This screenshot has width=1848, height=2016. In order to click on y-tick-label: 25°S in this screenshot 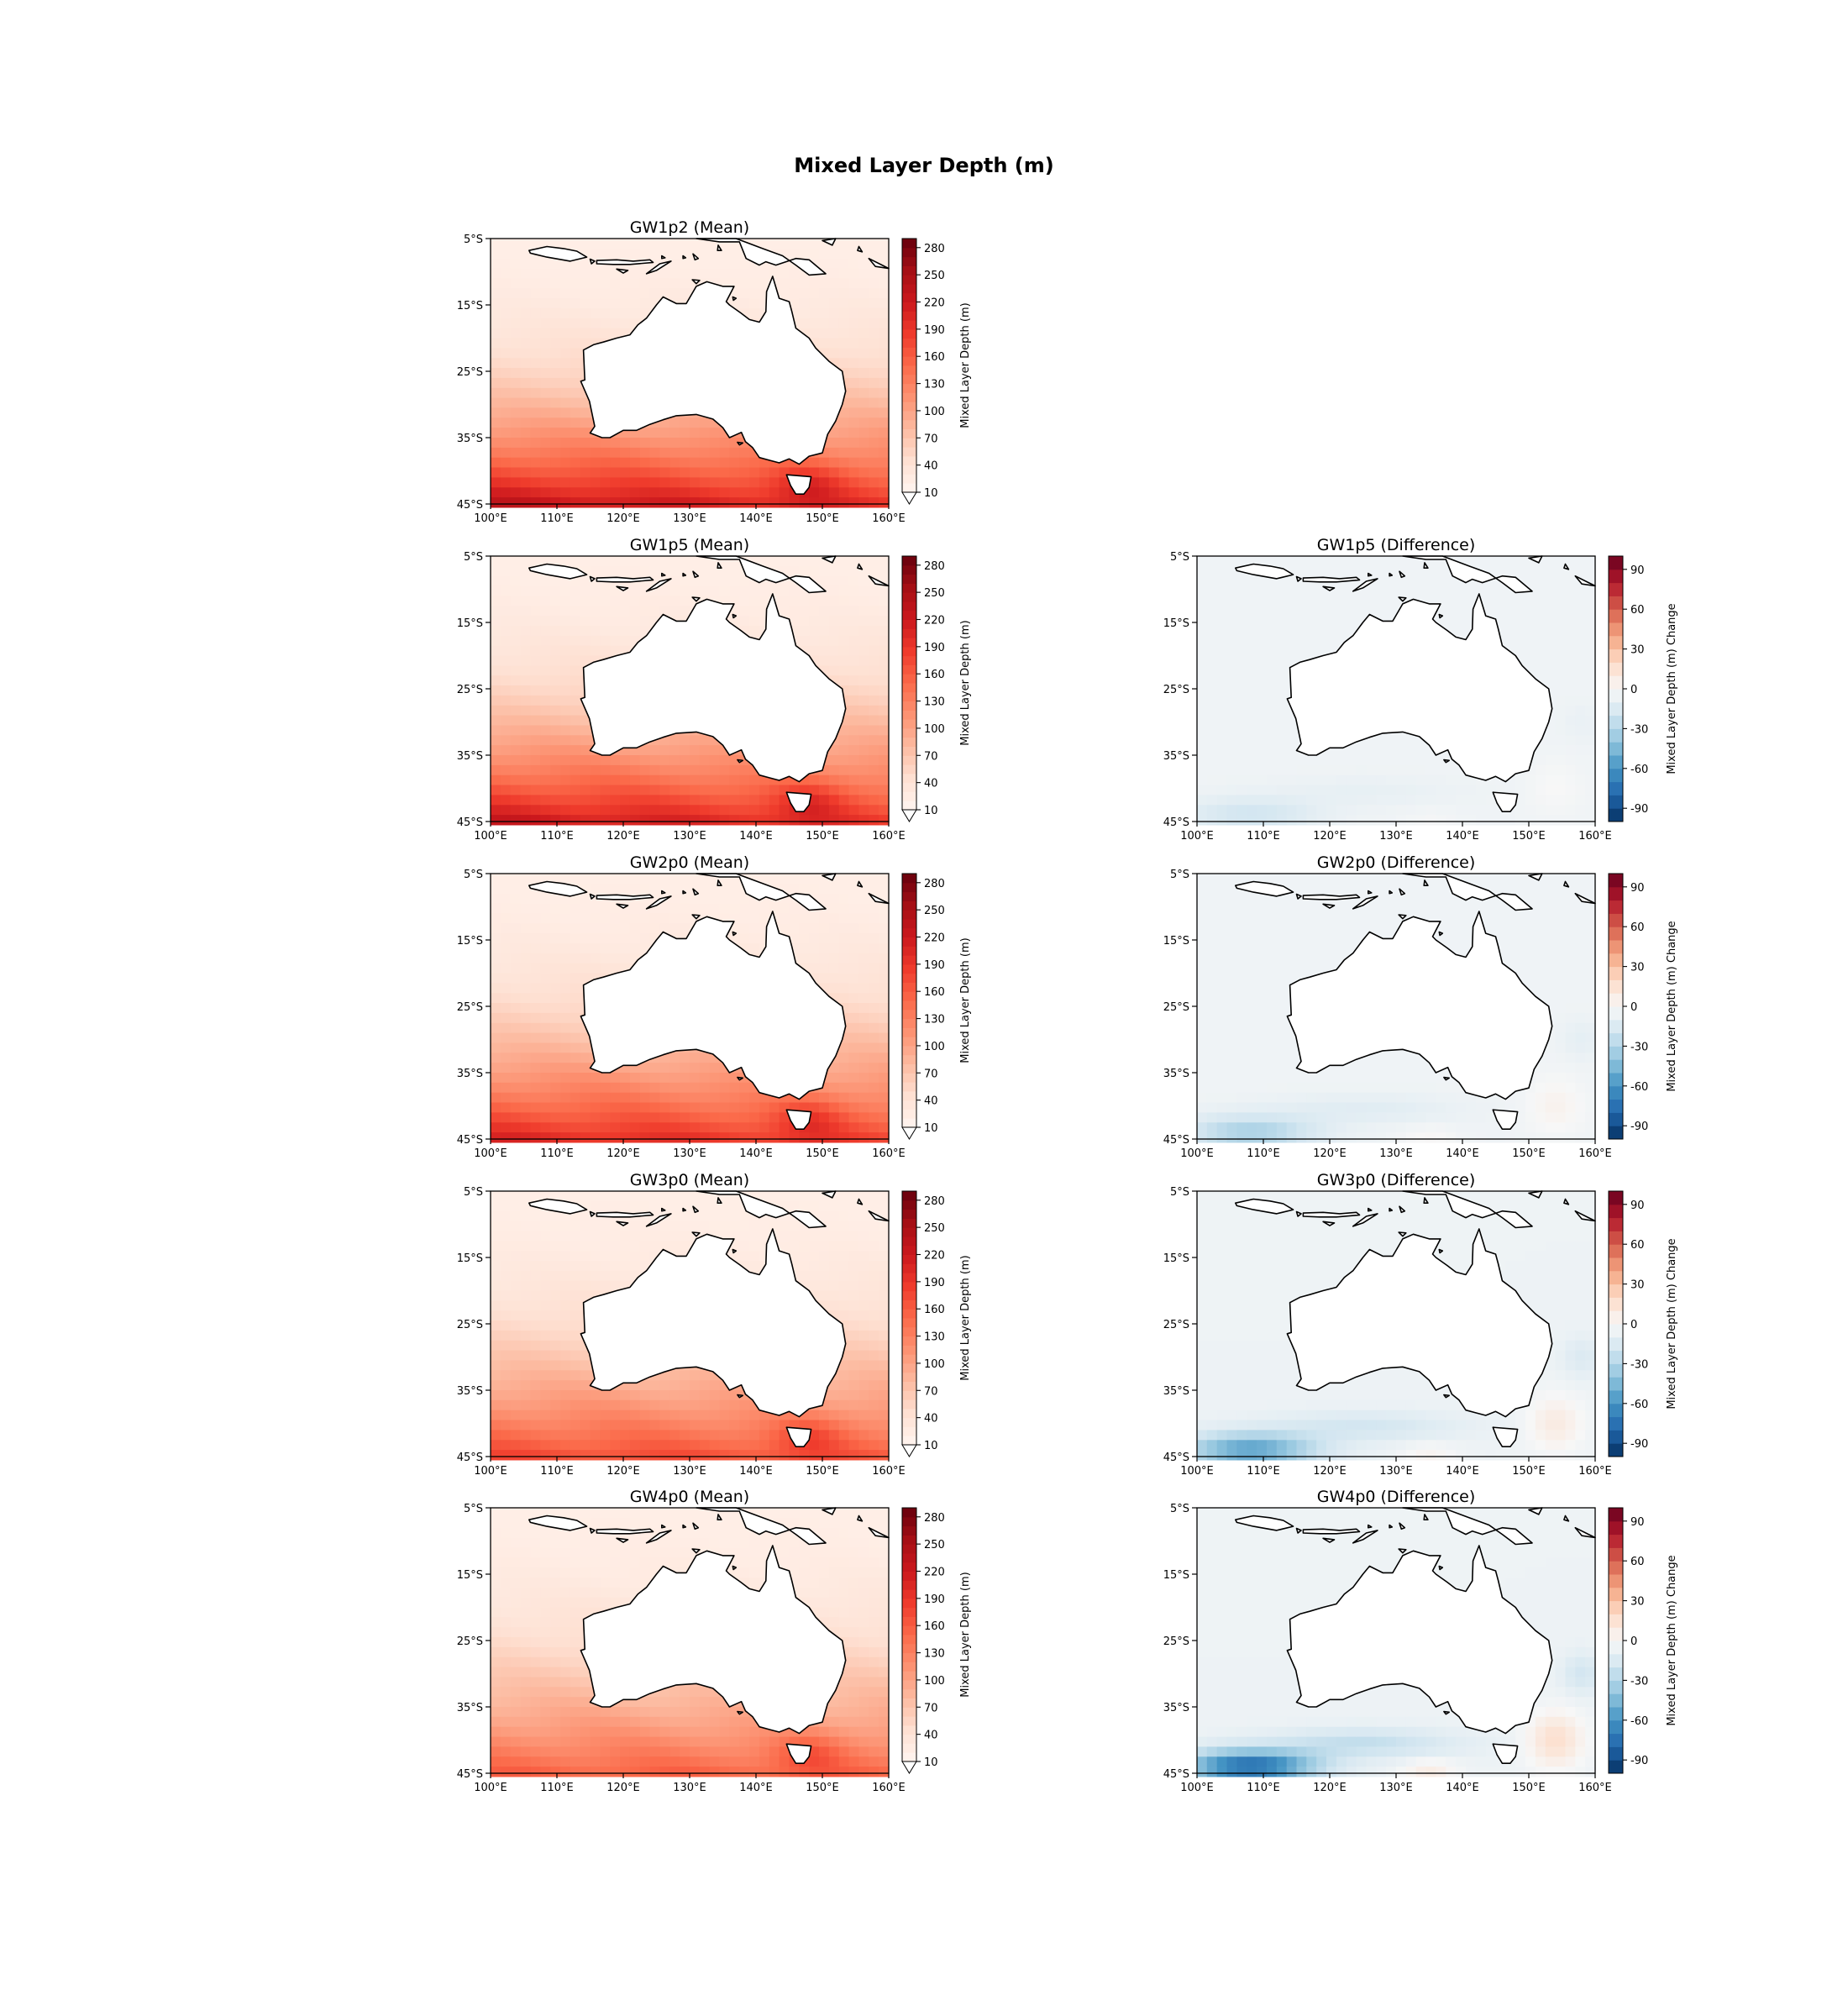, I will do `click(470, 1007)`.